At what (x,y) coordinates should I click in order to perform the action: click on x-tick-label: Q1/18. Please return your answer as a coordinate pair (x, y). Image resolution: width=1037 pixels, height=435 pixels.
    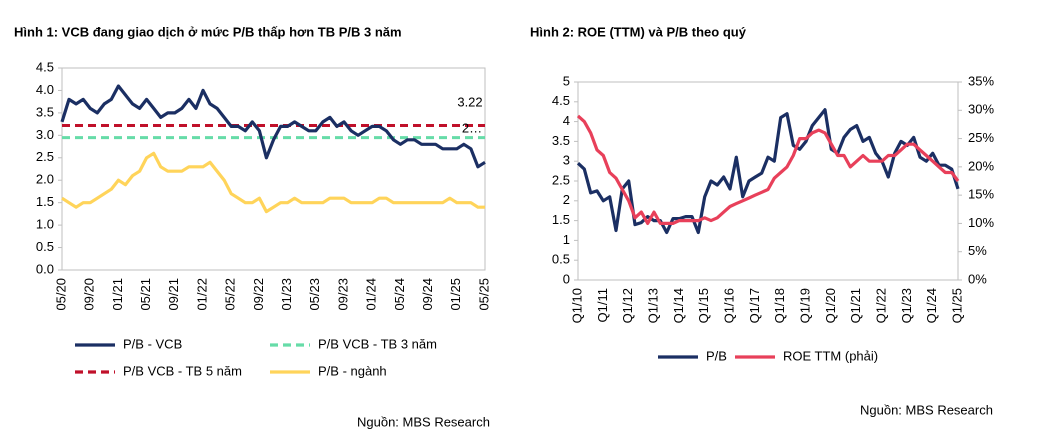
    Looking at the image, I should click on (779, 305).